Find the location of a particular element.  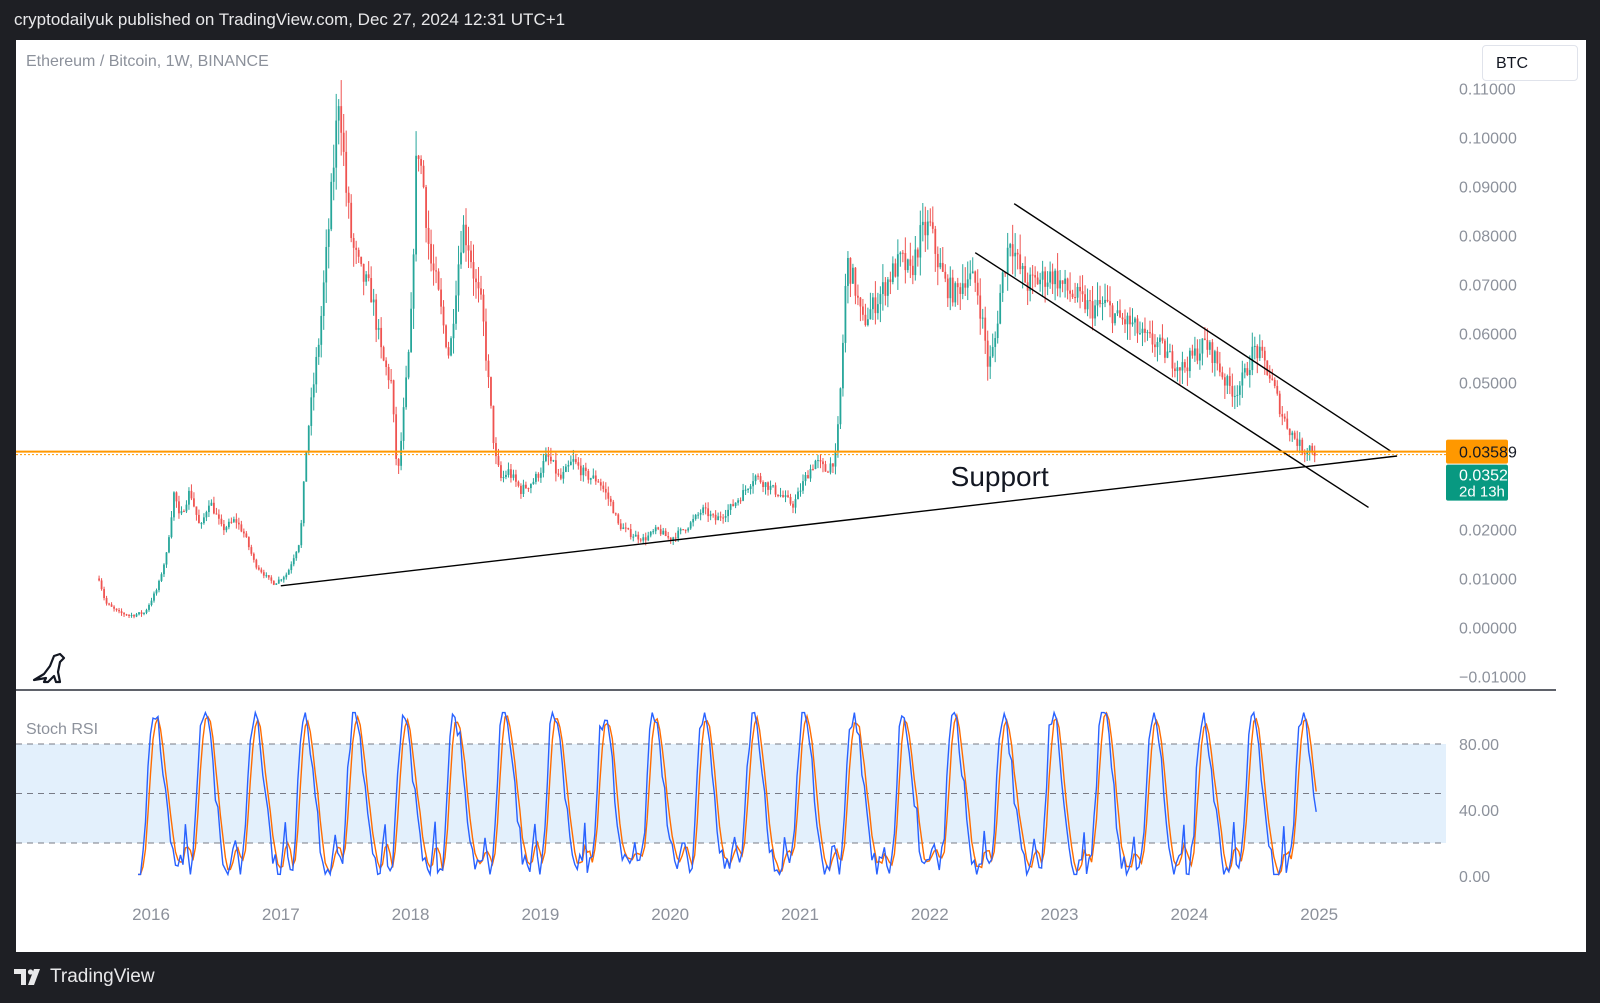

channel-upper-line is located at coordinates (1202, 327).